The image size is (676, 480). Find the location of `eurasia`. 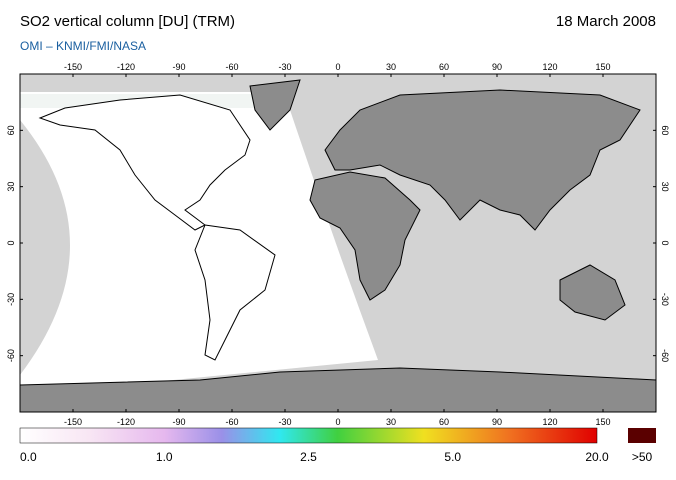

eurasia is located at coordinates (482, 160).